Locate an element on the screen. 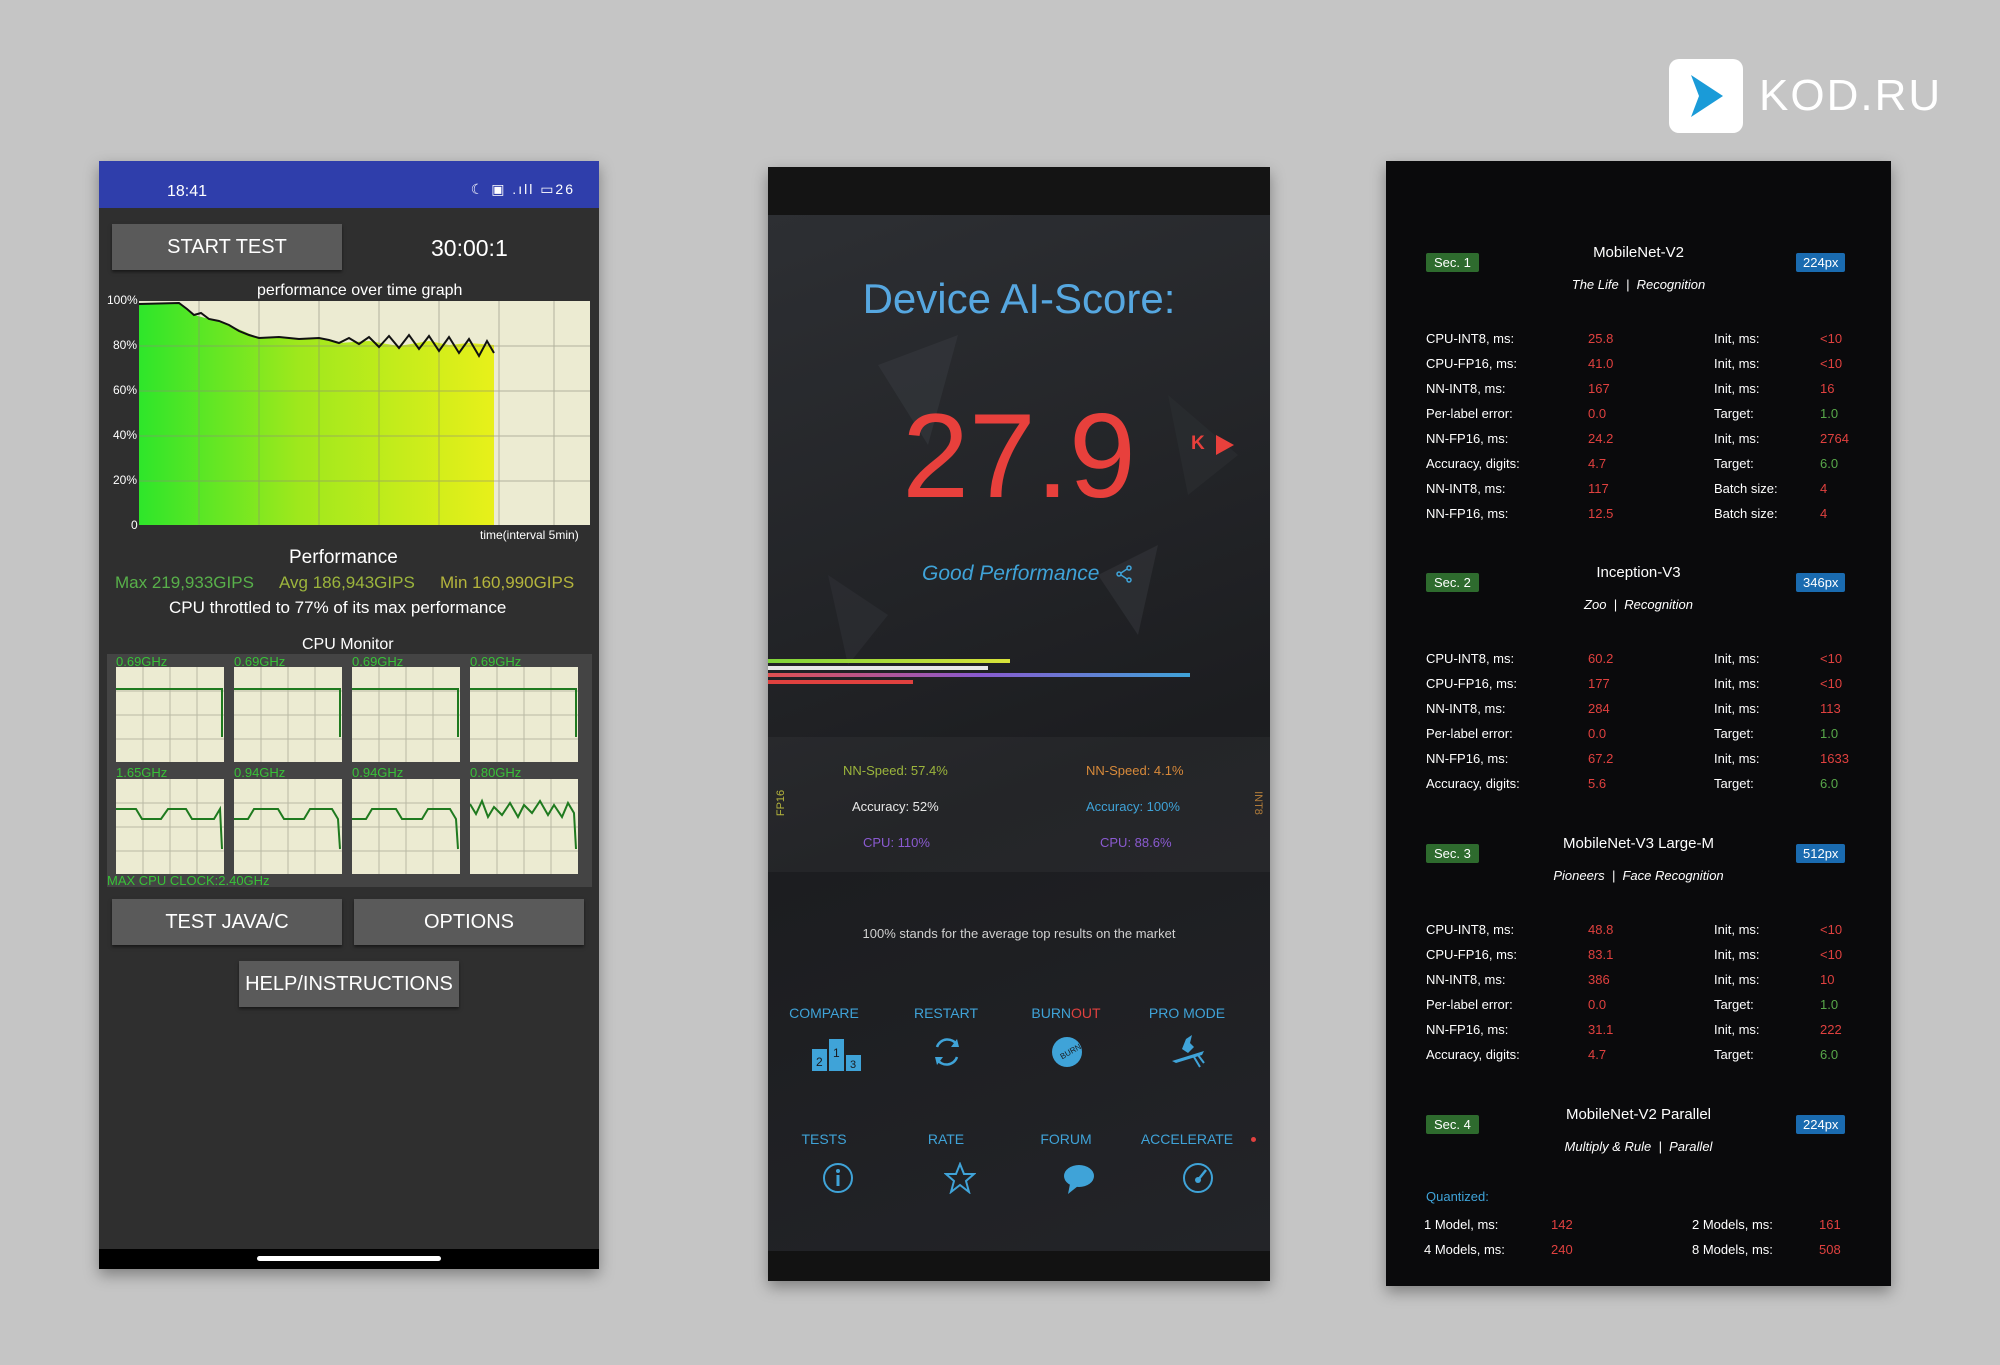 The image size is (2000, 1365). forum-button: FORUM is located at coordinates (1066, 1139).